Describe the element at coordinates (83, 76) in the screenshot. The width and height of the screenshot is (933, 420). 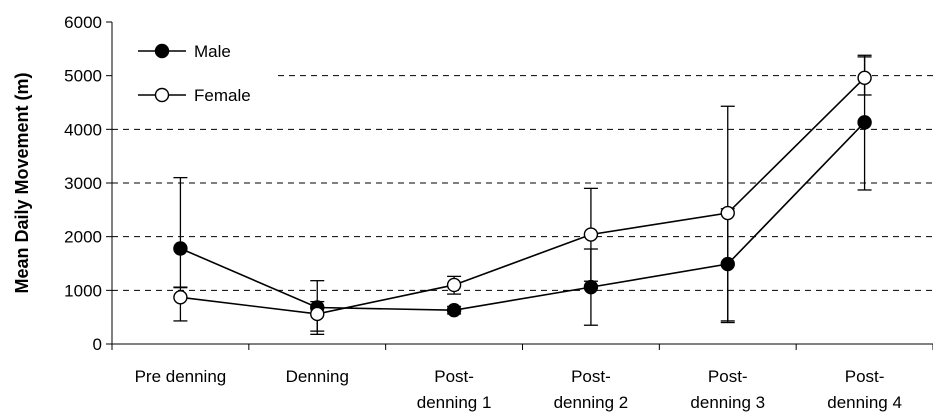
I see `y-tick-label: 5000` at that location.